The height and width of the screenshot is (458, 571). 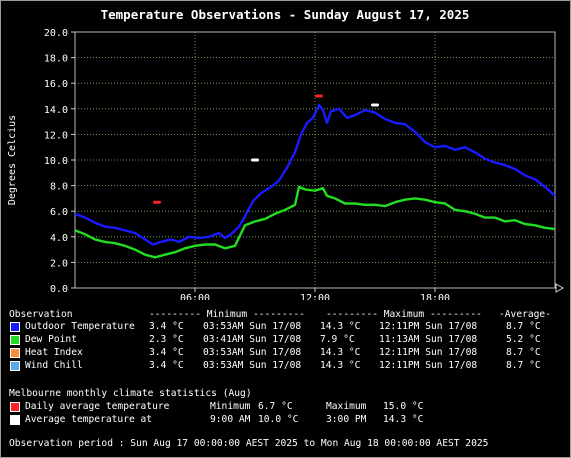 What do you see at coordinates (337, 339) in the screenshot?
I see `legend-max-value: 7.9 °C` at bounding box center [337, 339].